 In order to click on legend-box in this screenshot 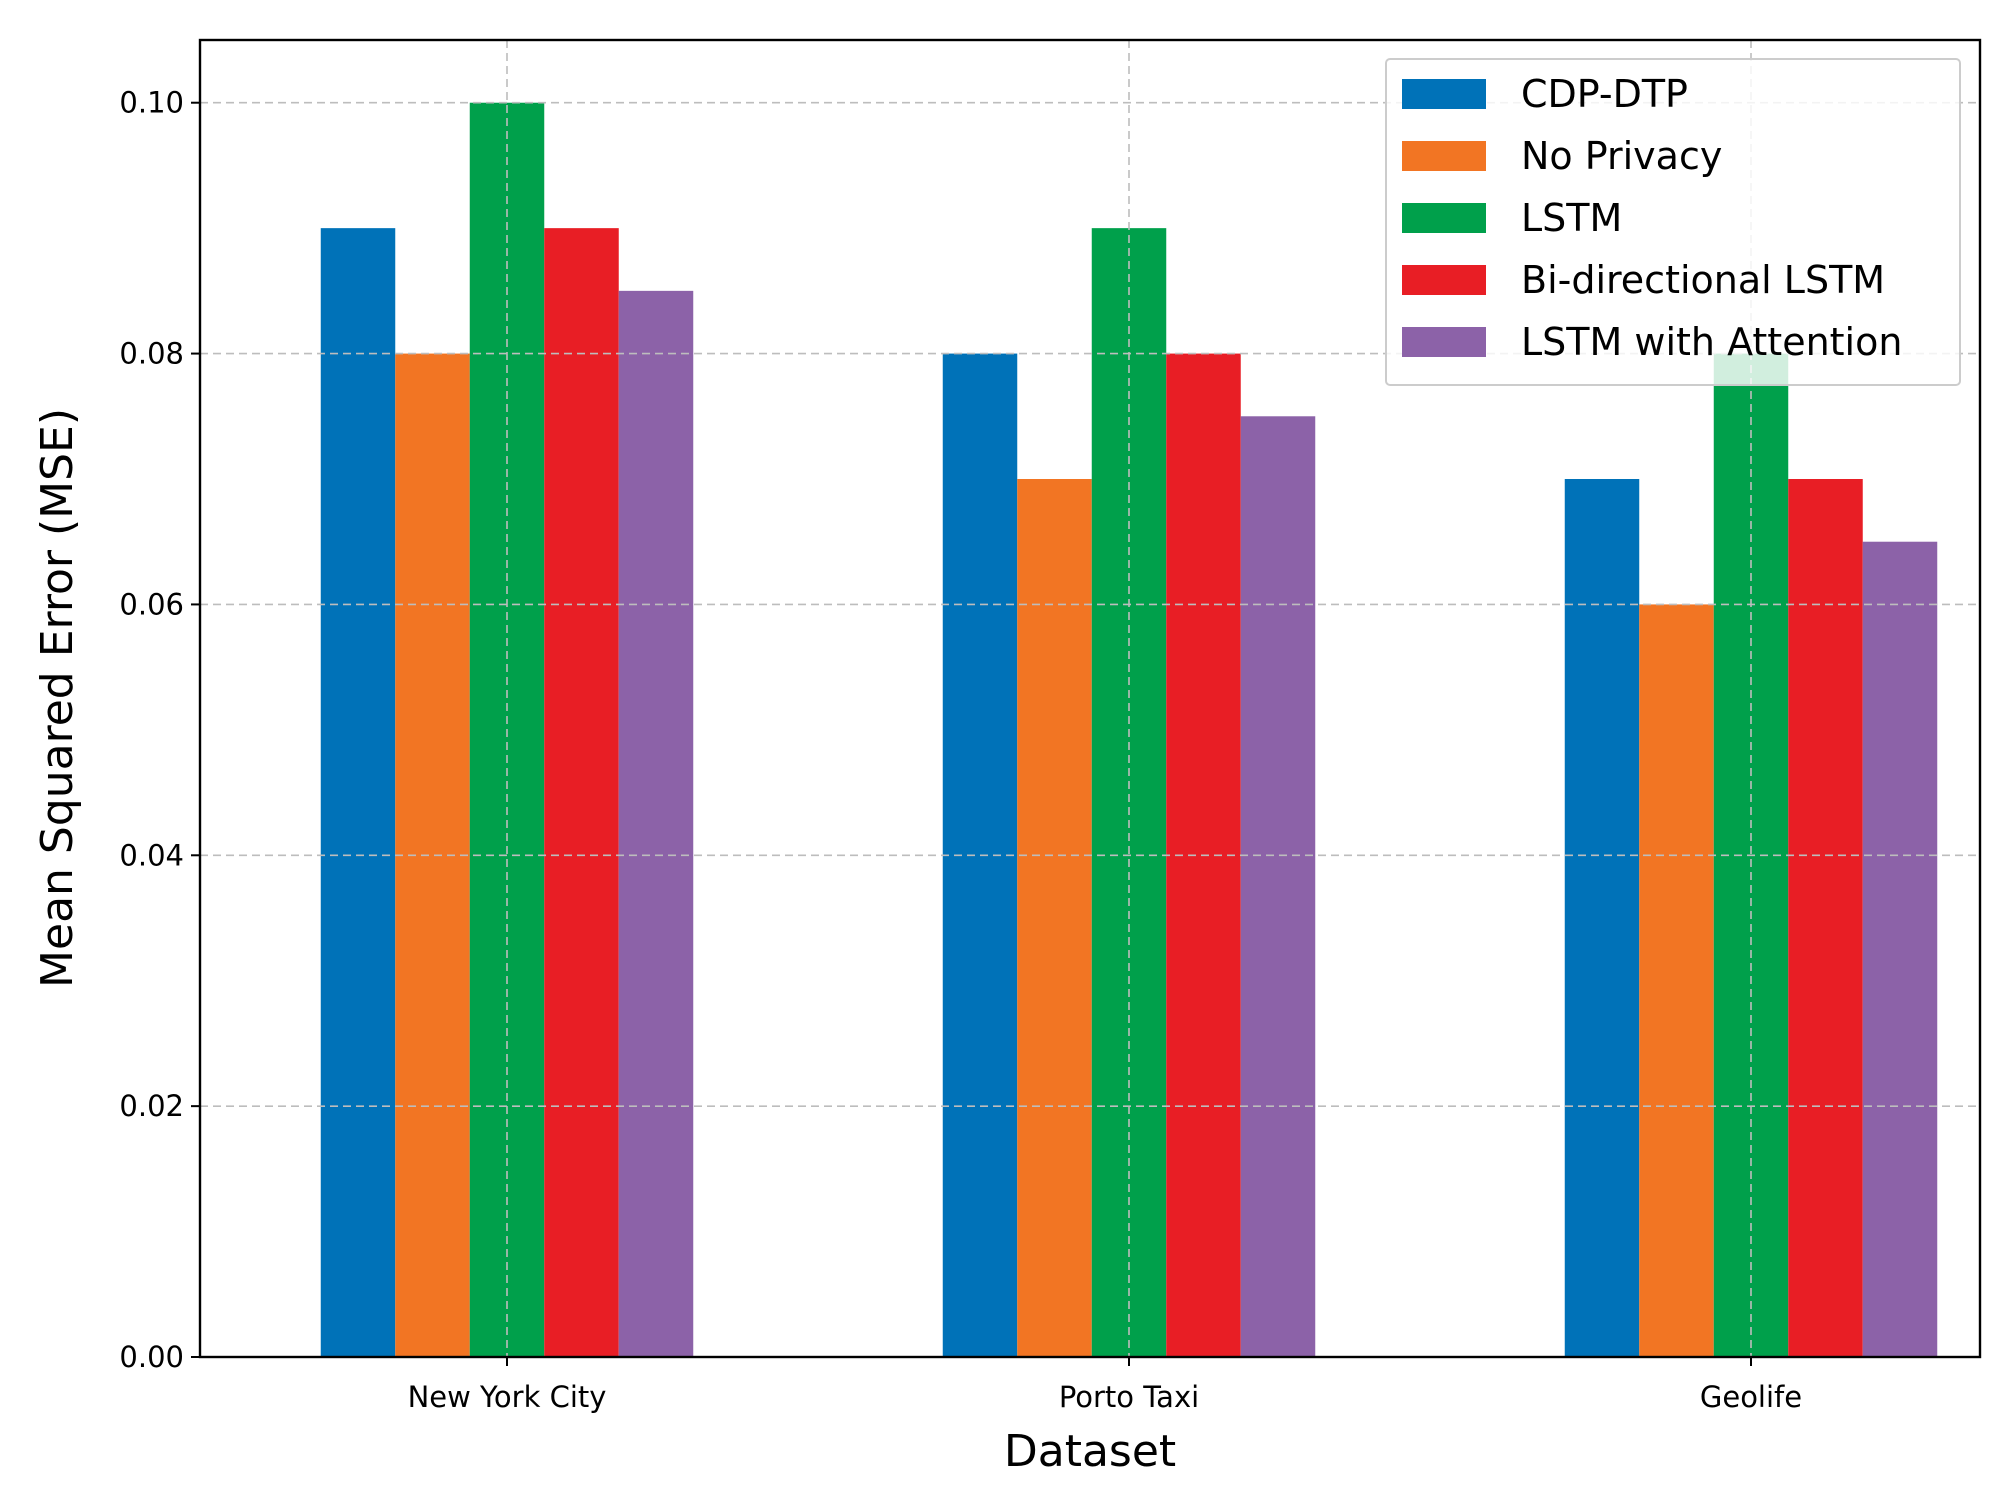, I will do `click(1673, 222)`.